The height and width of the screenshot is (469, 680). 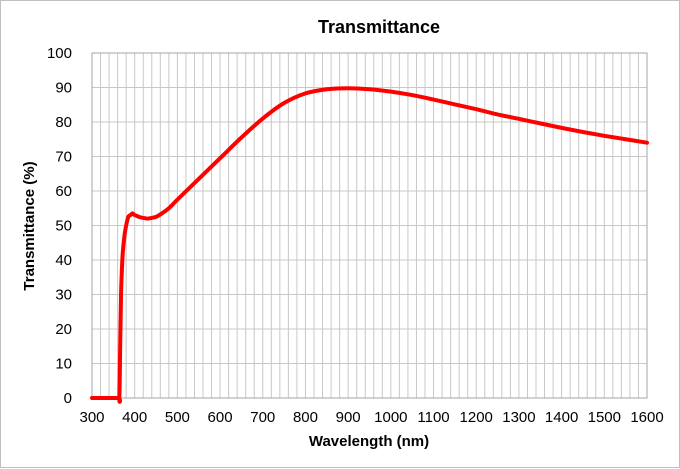 I want to click on x-tick-label: 600, so click(x=220, y=417).